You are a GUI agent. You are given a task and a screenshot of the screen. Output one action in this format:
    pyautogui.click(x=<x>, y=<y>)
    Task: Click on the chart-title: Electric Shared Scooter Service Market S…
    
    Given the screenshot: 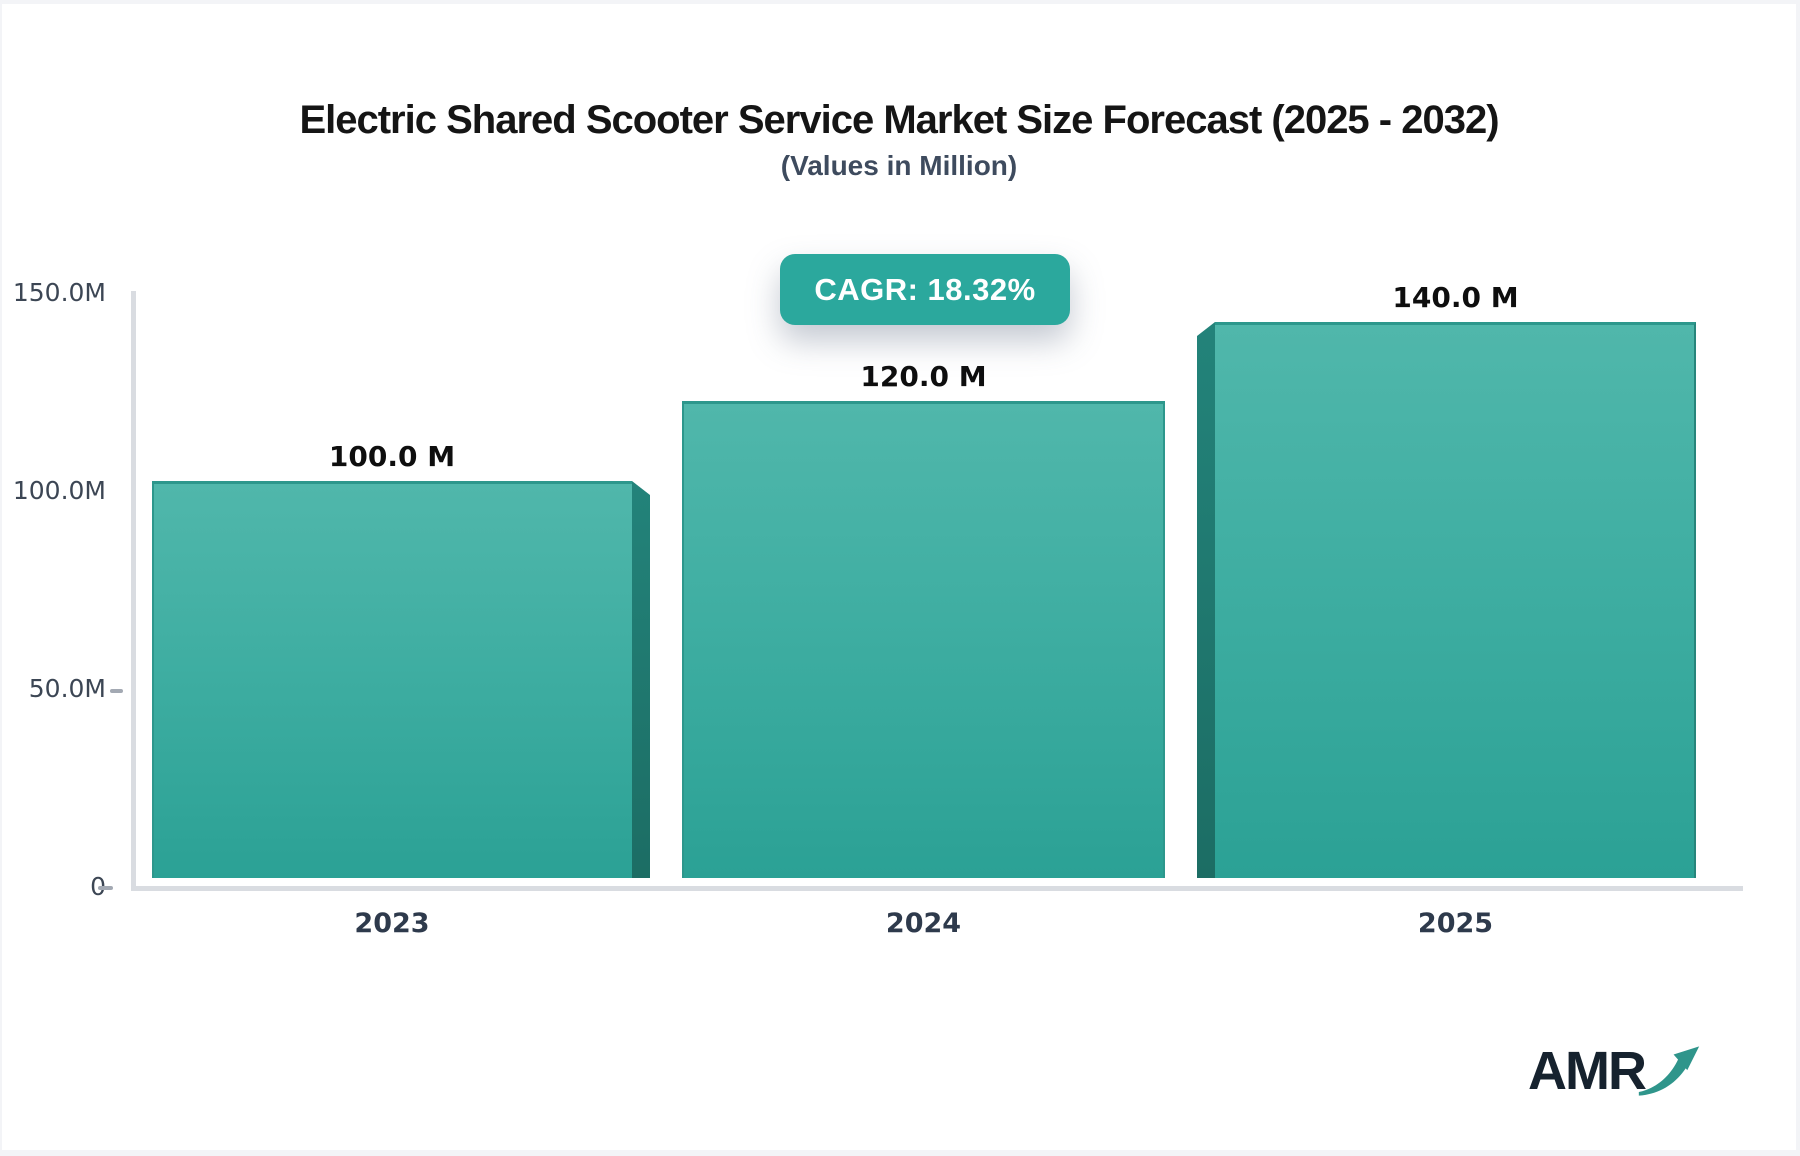 What is the action you would take?
    pyautogui.click(x=899, y=120)
    